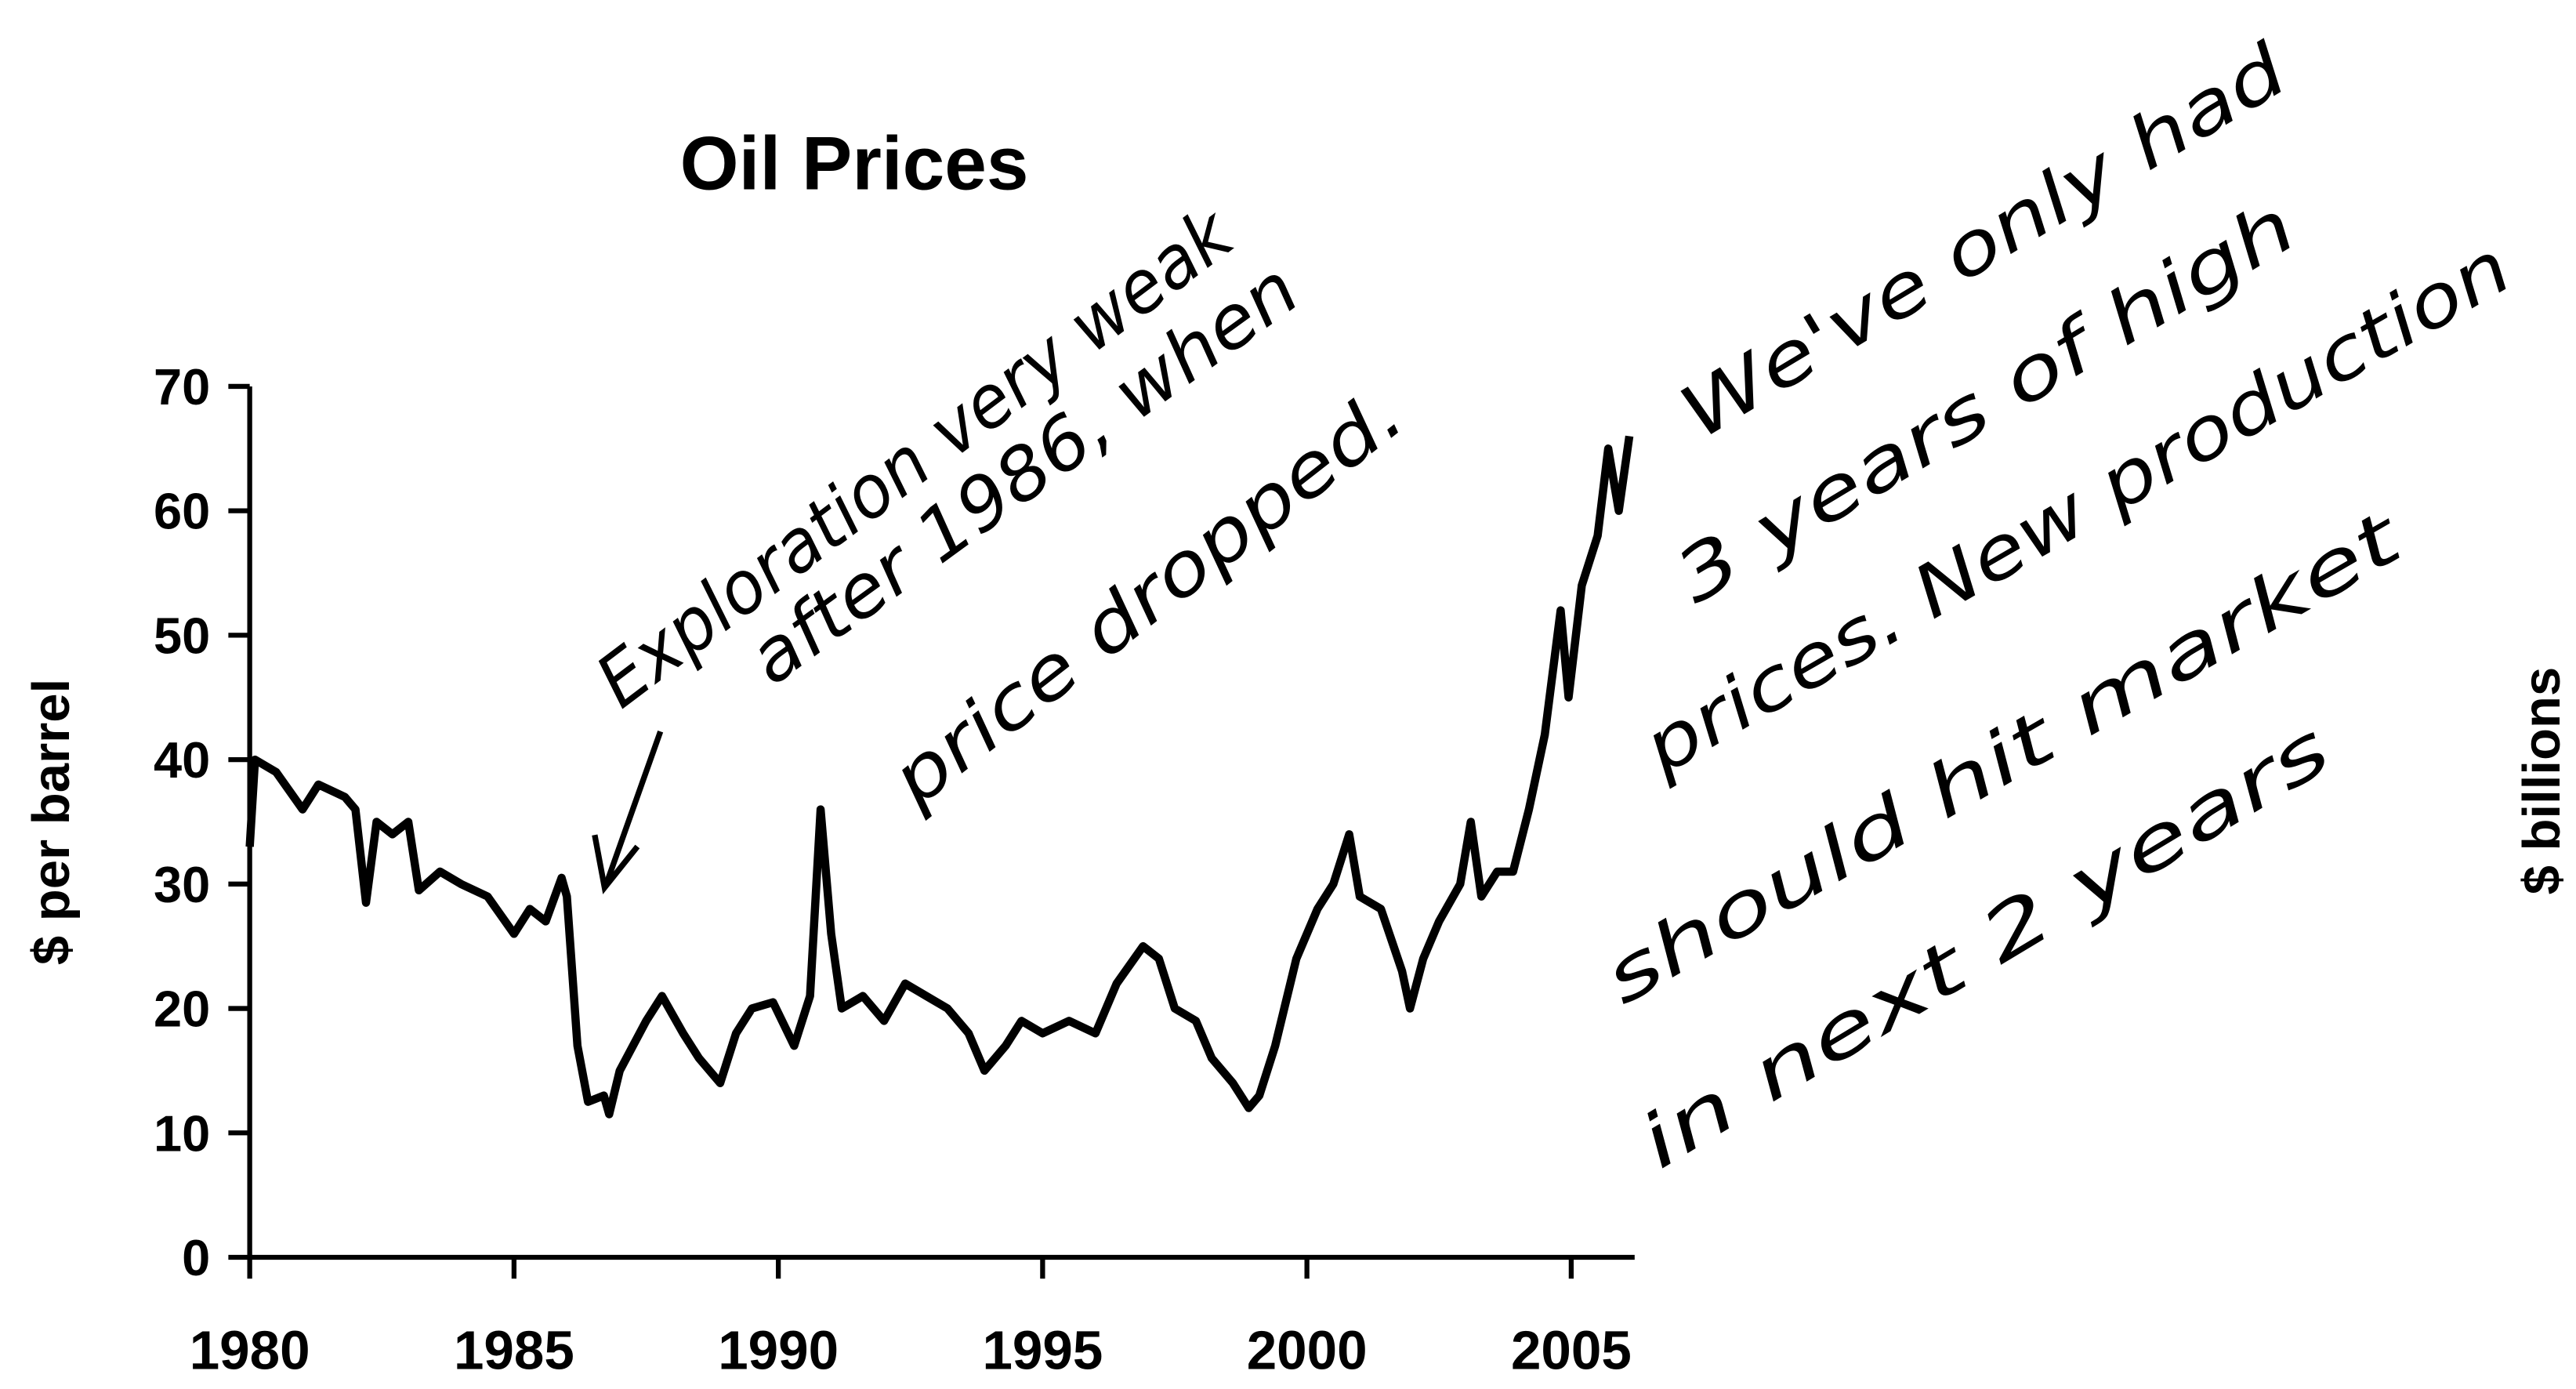 The height and width of the screenshot is (1389, 2576). Describe the element at coordinates (182, 636) in the screenshot. I see `y-tick-label: 50` at that location.